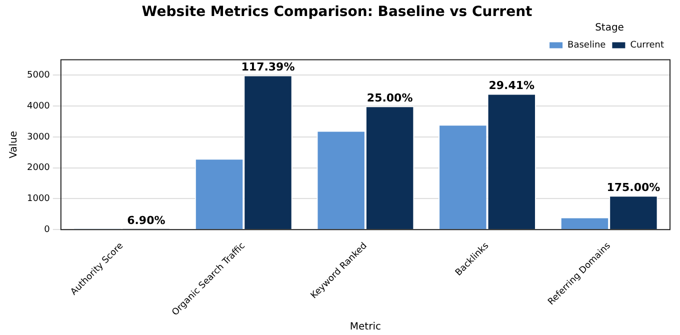 This screenshot has width=680, height=335. What do you see at coordinates (38, 106) in the screenshot?
I see `y-tick-label: 4000` at bounding box center [38, 106].